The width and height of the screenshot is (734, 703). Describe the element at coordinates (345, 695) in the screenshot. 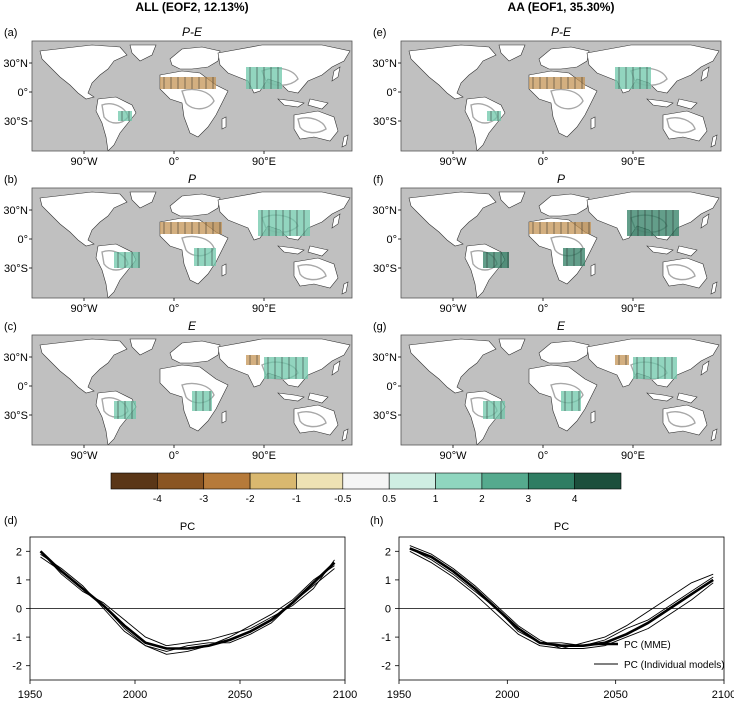

I see `x-tick-label: 2100` at that location.